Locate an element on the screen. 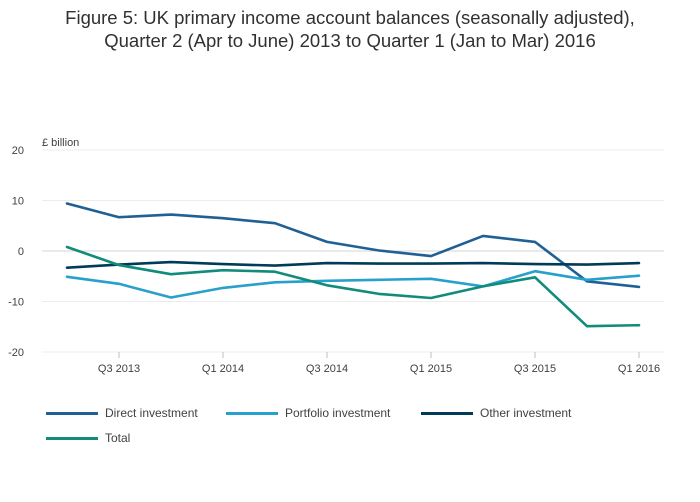  series-line-total is located at coordinates (353, 286).